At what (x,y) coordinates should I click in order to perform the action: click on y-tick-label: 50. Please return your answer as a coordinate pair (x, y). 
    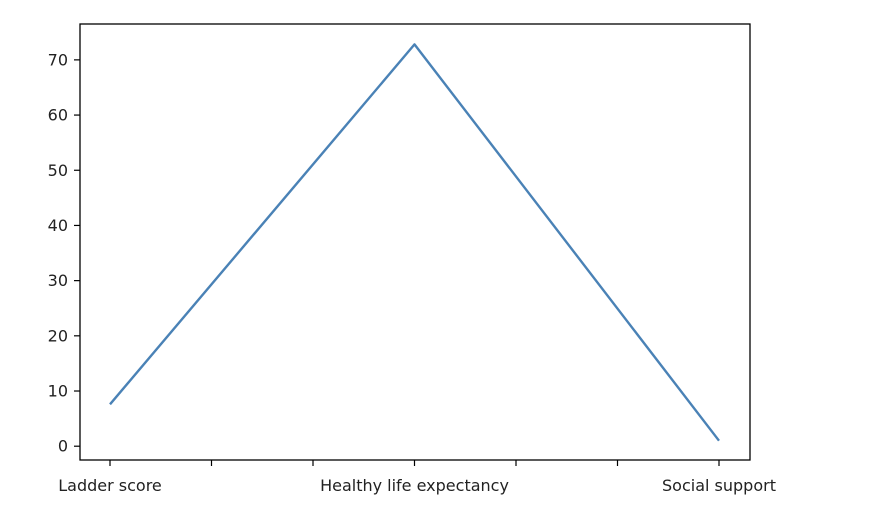
    Looking at the image, I should click on (58, 170).